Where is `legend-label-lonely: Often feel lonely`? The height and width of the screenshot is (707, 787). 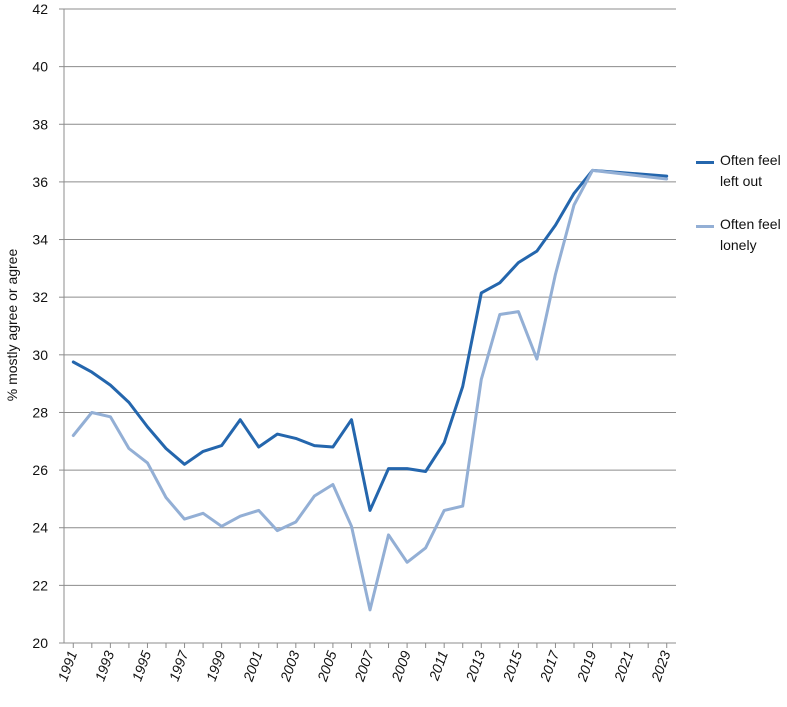
legend-label-lonely: Often feel lonely is located at coordinates (750, 234).